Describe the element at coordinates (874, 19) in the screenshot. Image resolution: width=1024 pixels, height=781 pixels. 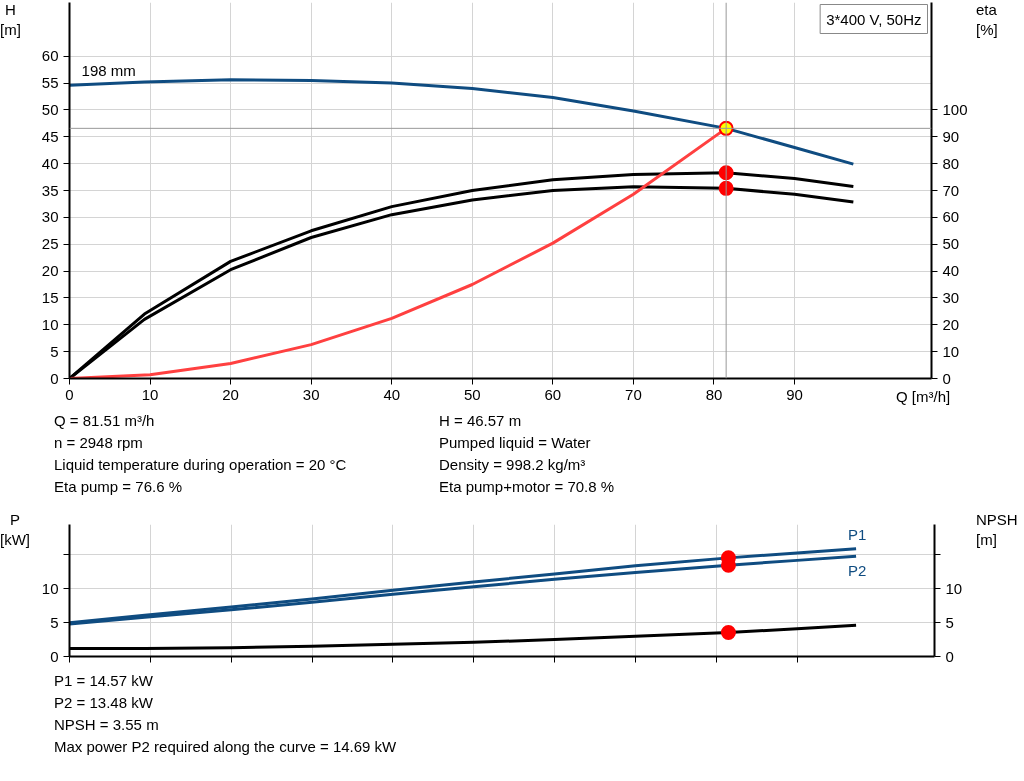
I see `text: 3*400 V, 50Hz` at that location.